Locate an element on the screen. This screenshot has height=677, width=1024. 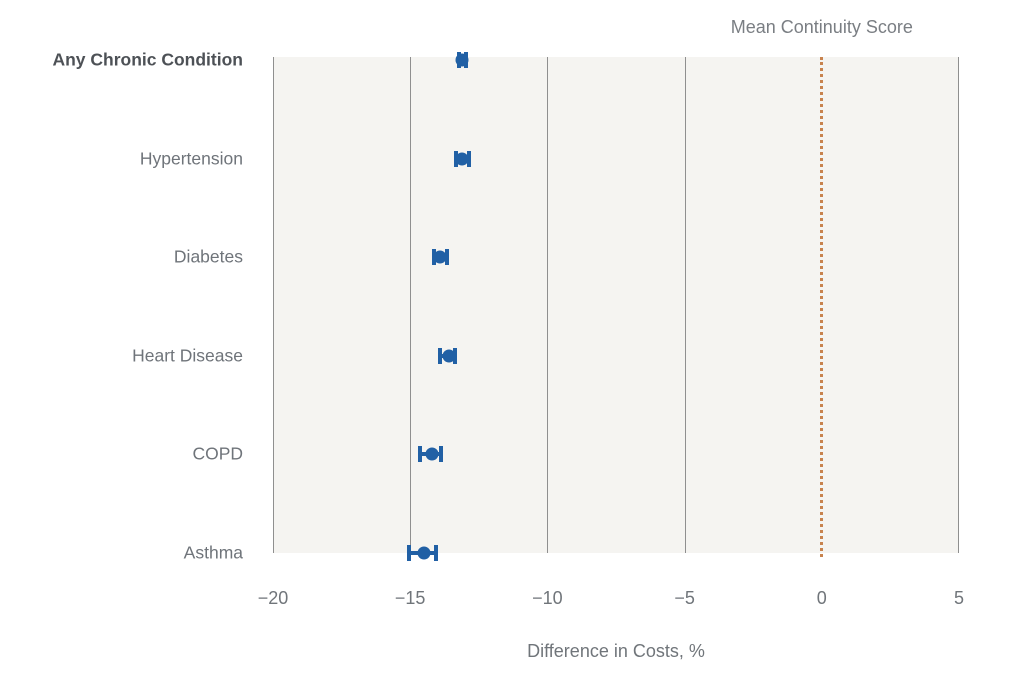
x-tick-label: 5 is located at coordinates (959, 598).